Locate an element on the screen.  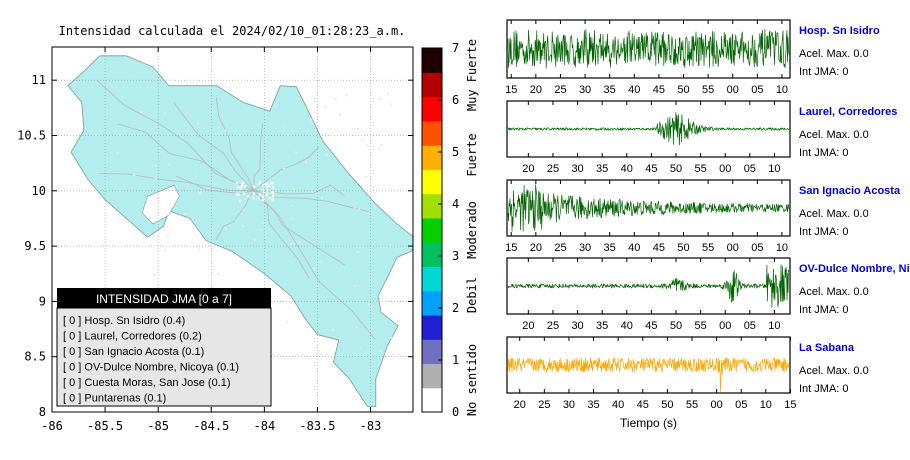
station-name: OV-Dulce Nombre, Nicoya is located at coordinates (854, 269).